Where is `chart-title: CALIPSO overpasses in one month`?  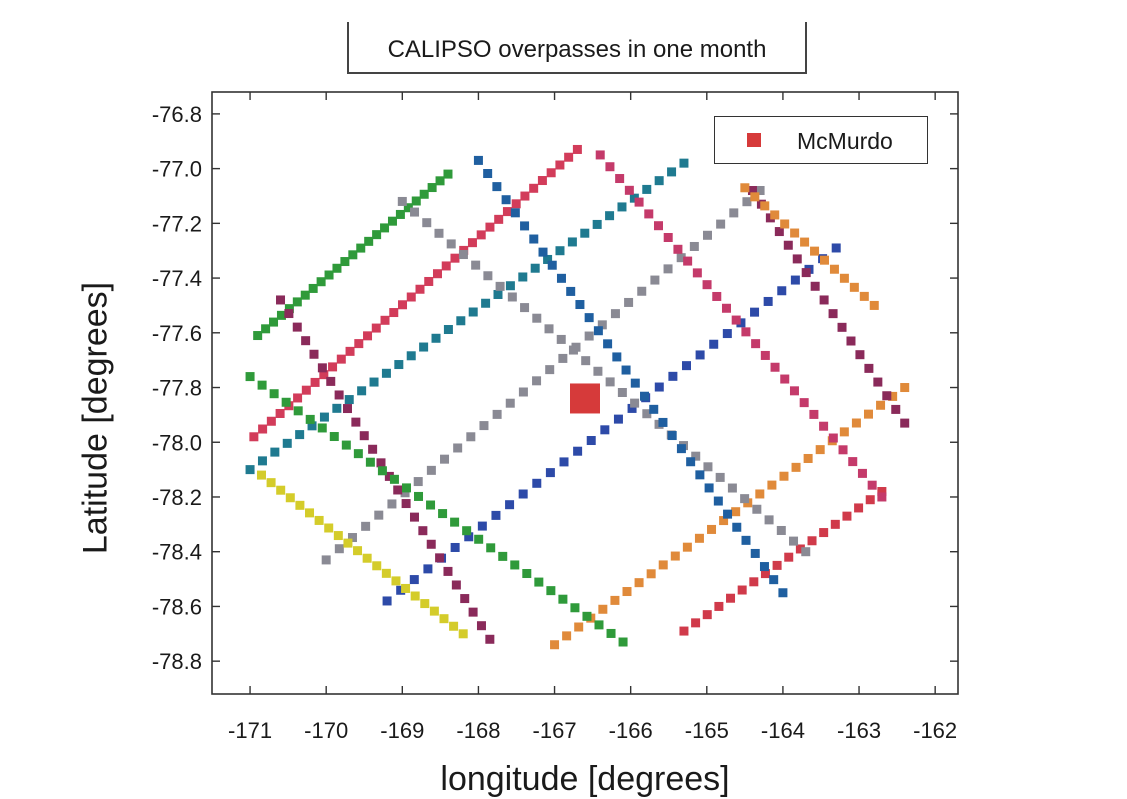
chart-title: CALIPSO overpasses in one month is located at coordinates (577, 49).